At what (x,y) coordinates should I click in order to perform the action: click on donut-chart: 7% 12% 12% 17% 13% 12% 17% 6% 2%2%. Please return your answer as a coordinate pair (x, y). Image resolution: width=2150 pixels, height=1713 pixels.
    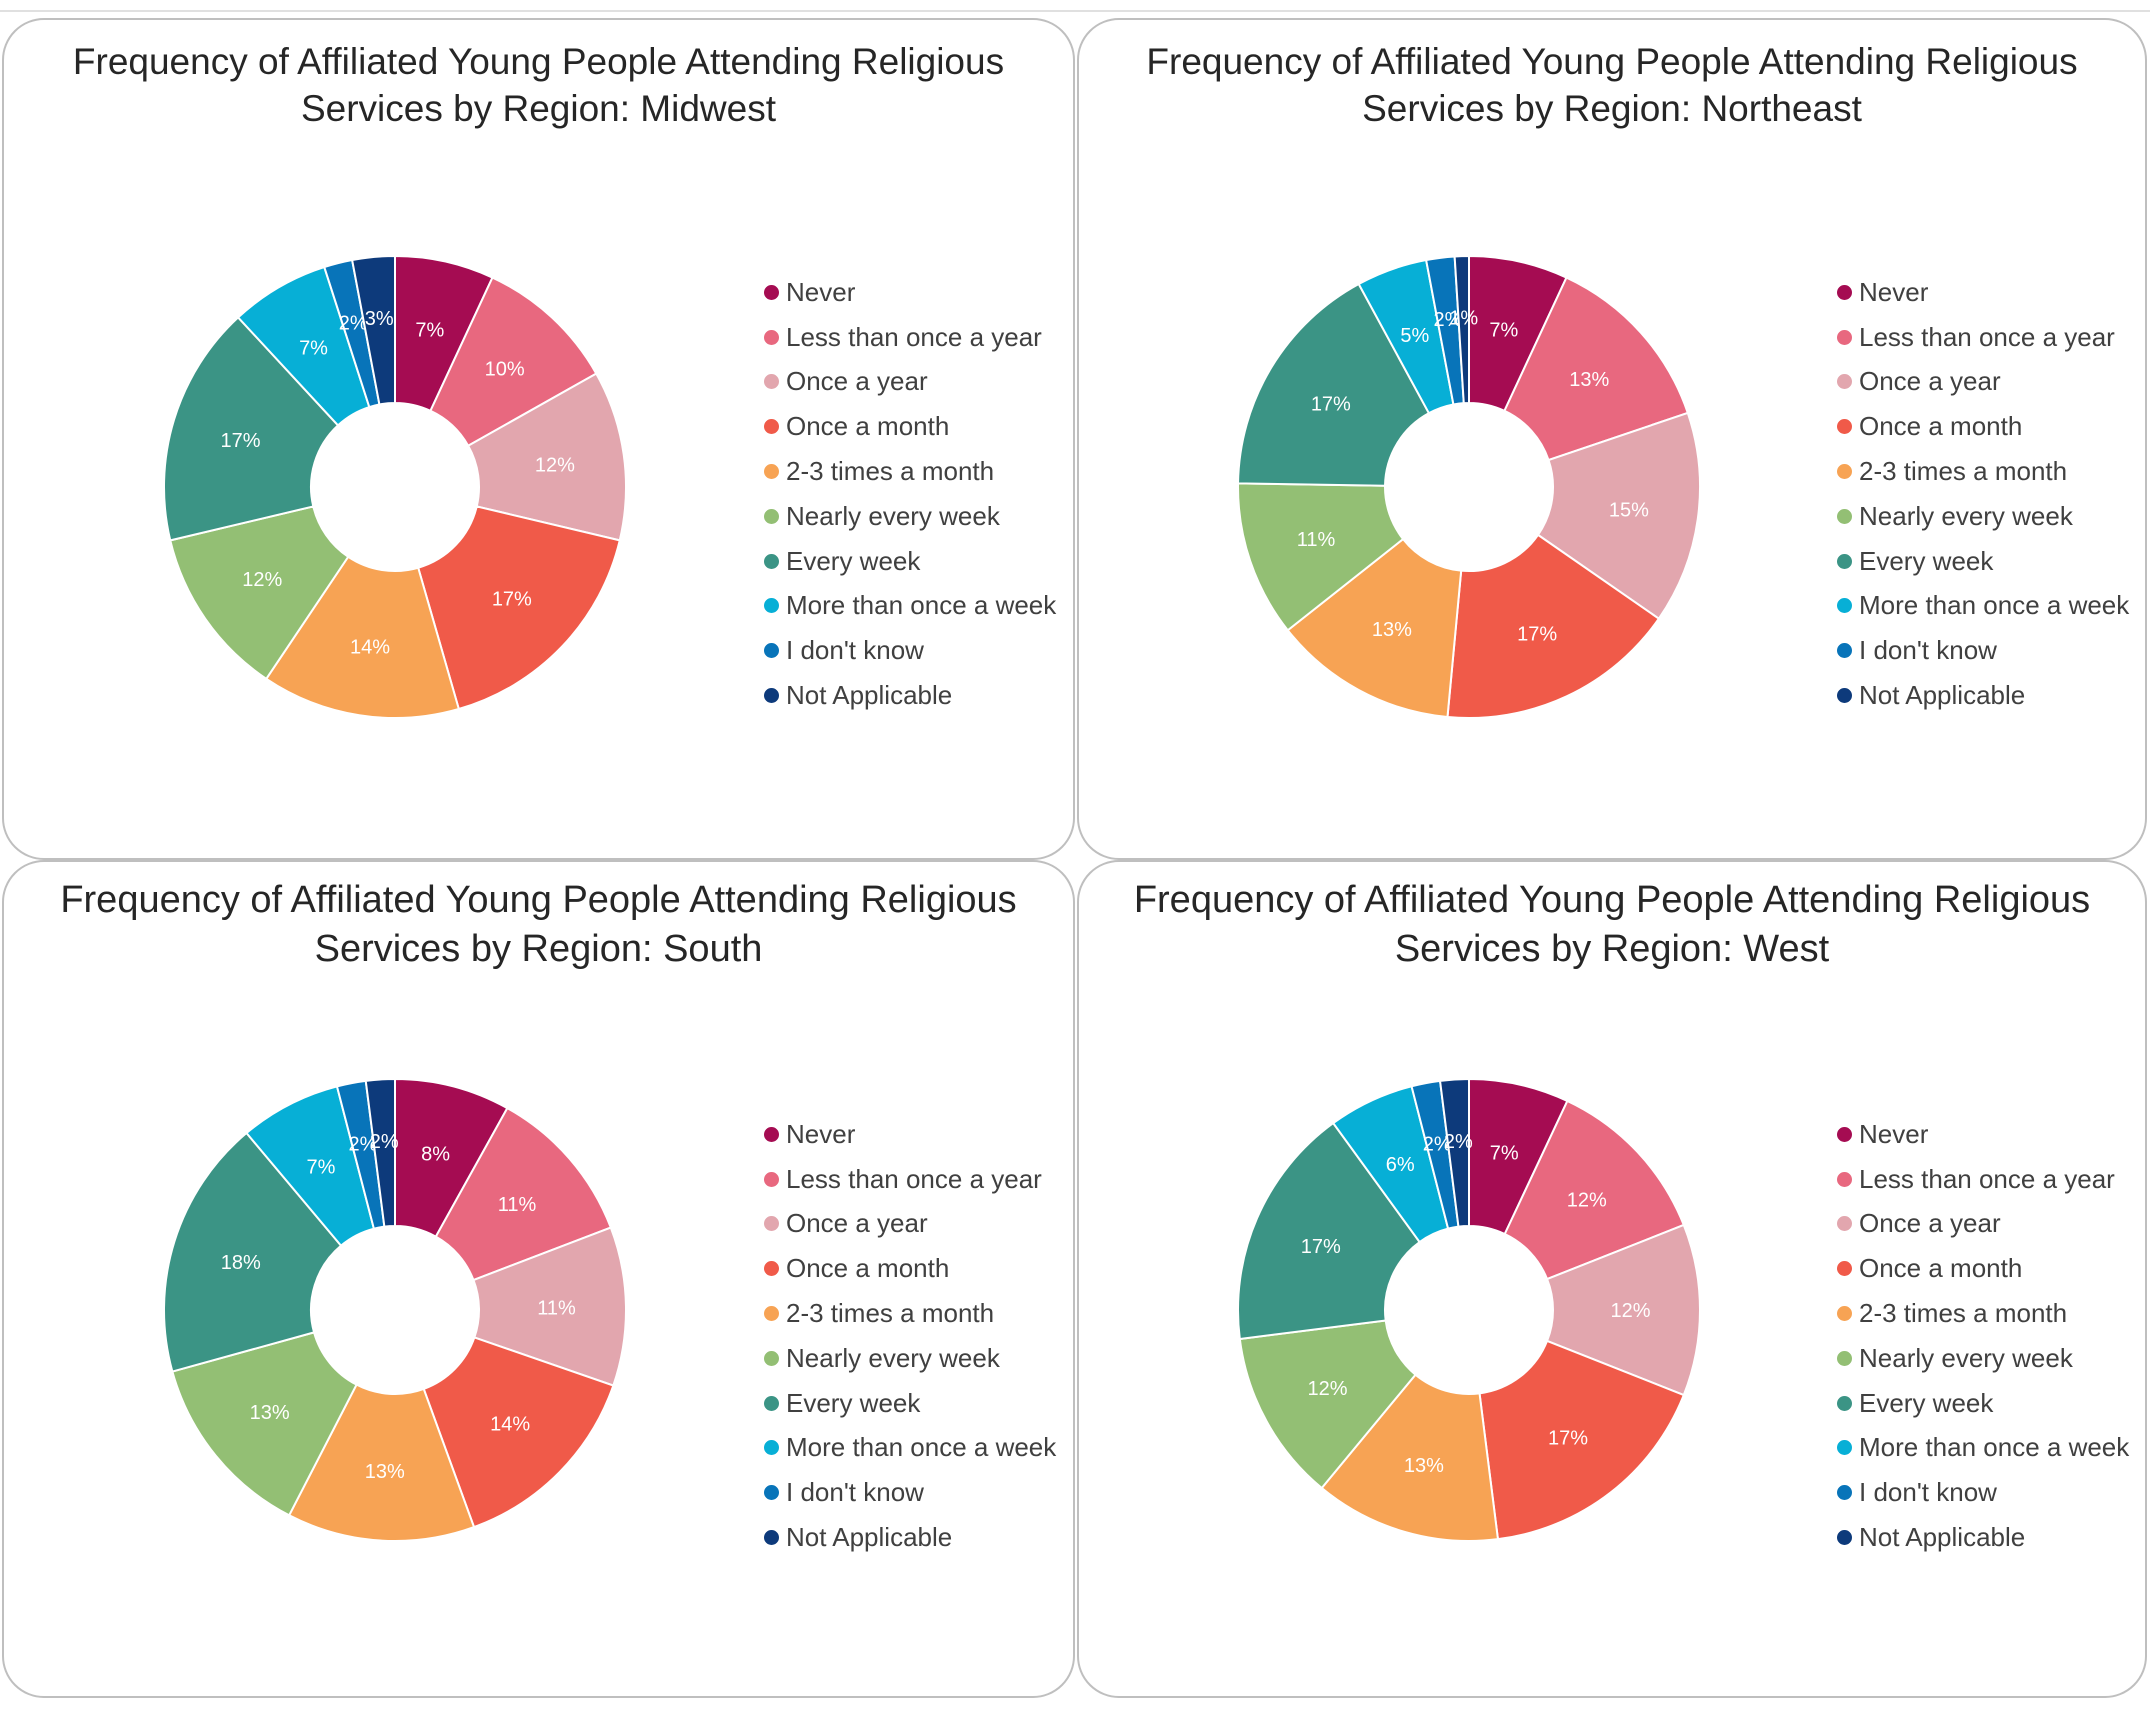
    Looking at the image, I should click on (1469, 1309).